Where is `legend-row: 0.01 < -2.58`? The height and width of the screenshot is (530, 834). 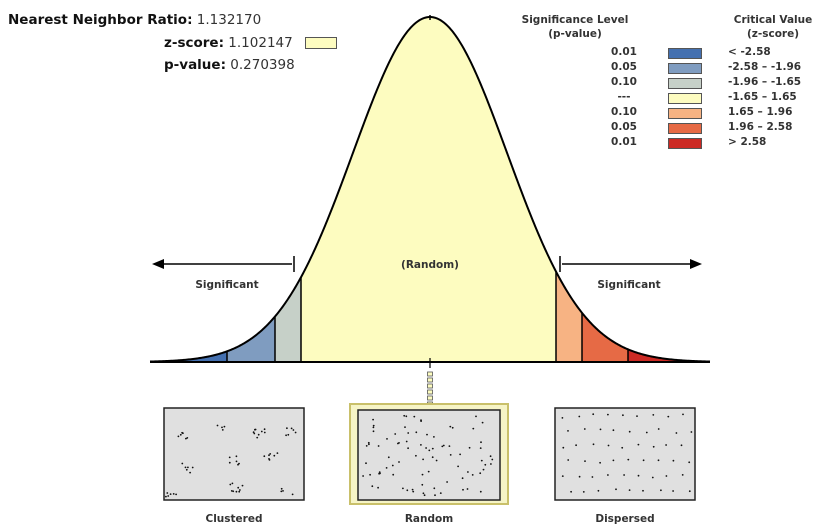
legend-row: 0.01 < -2.58 is located at coordinates (710, 53).